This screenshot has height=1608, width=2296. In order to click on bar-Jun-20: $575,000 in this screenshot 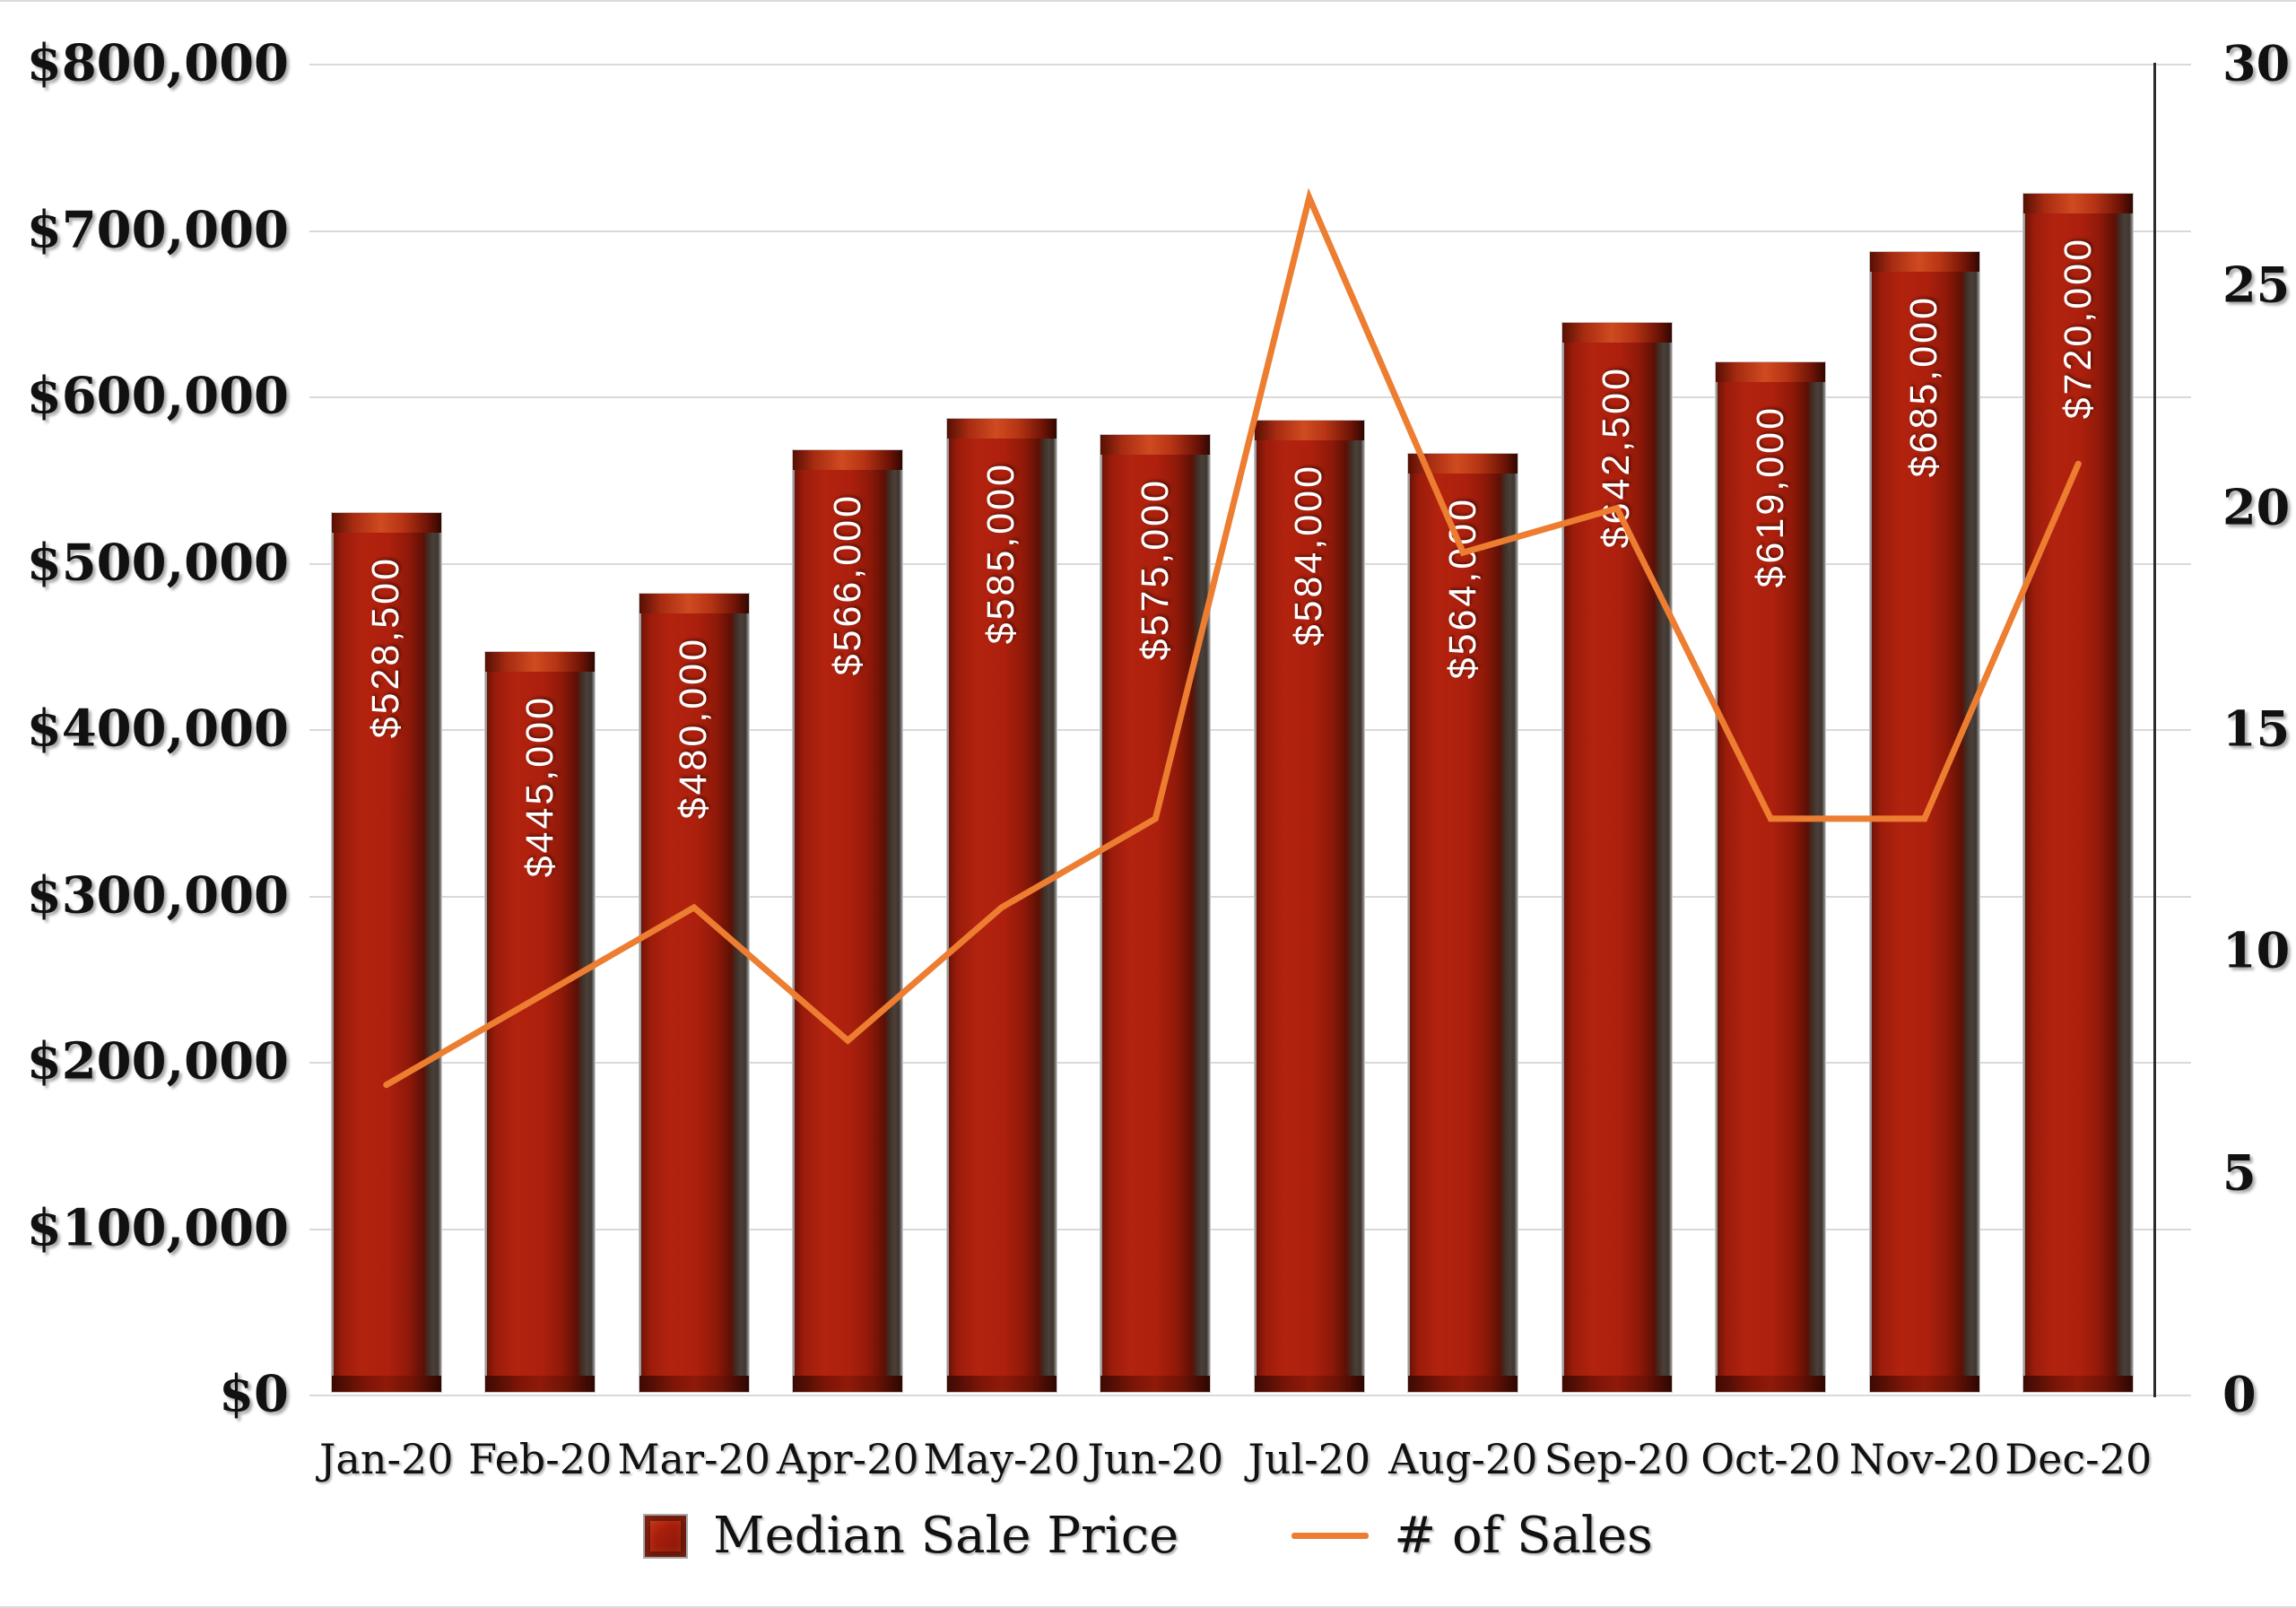, I will do `click(1155, 914)`.